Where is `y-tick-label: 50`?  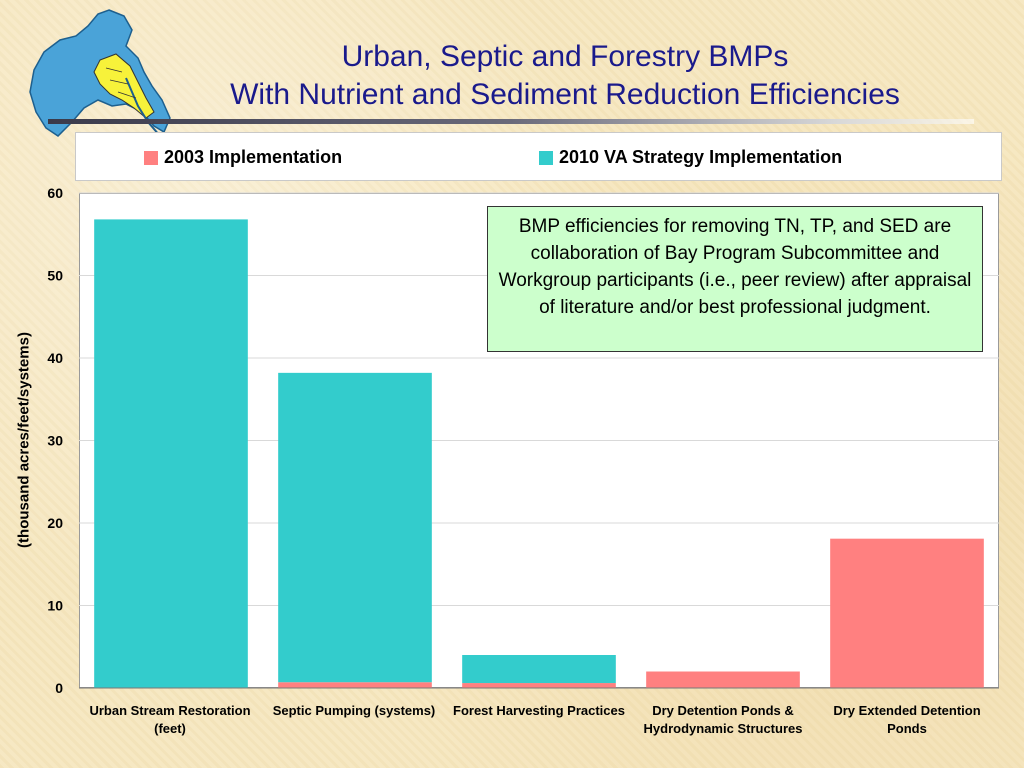
y-tick-label: 50 is located at coordinates (55, 276).